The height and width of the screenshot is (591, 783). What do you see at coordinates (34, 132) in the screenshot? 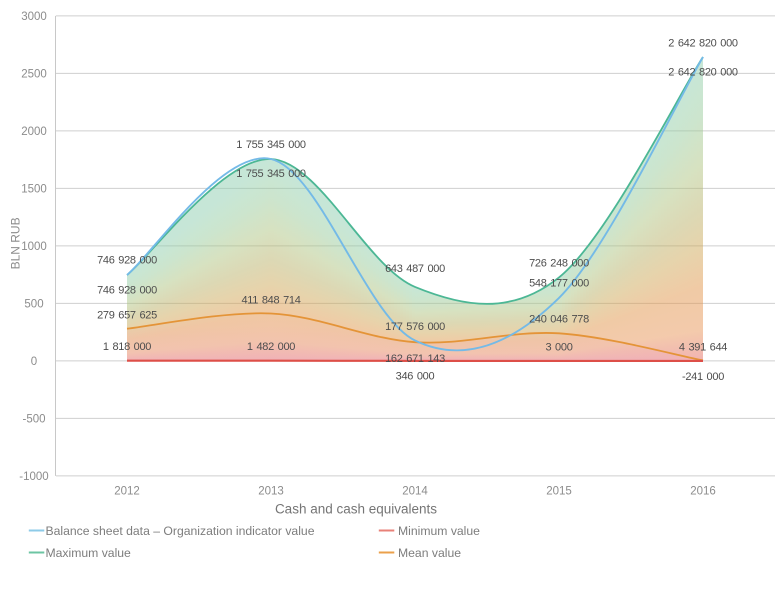
I see `svg-text: 2000` at bounding box center [34, 132].